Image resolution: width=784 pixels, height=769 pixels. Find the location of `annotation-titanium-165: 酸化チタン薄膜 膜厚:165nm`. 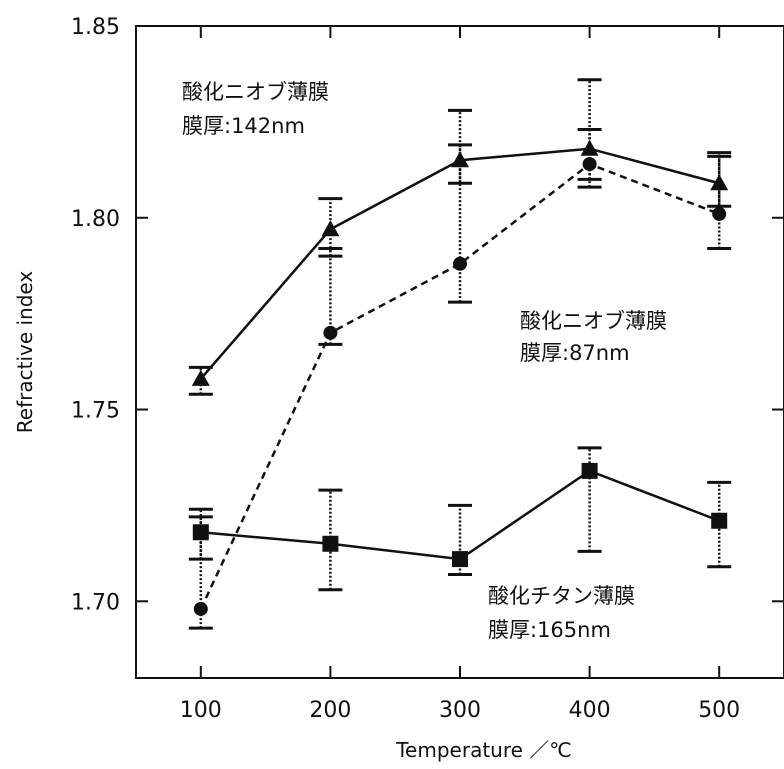

annotation-titanium-165: 酸化チタン薄膜 膜厚:165nm is located at coordinates (561, 613).